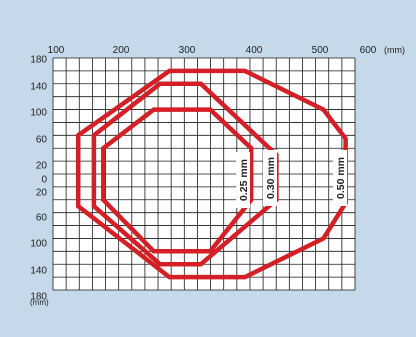  Describe the element at coordinates (39, 302) in the screenshot. I see `y-axis-unit: (mm)` at that location.